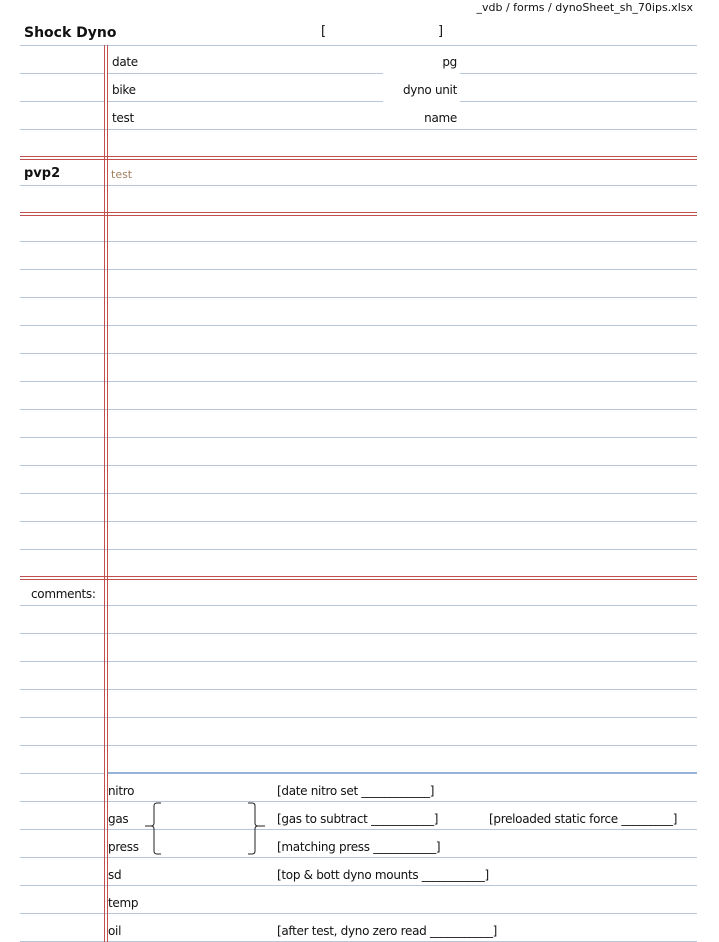  What do you see at coordinates (122, 174) in the screenshot?
I see `section-test-field: test` at bounding box center [122, 174].